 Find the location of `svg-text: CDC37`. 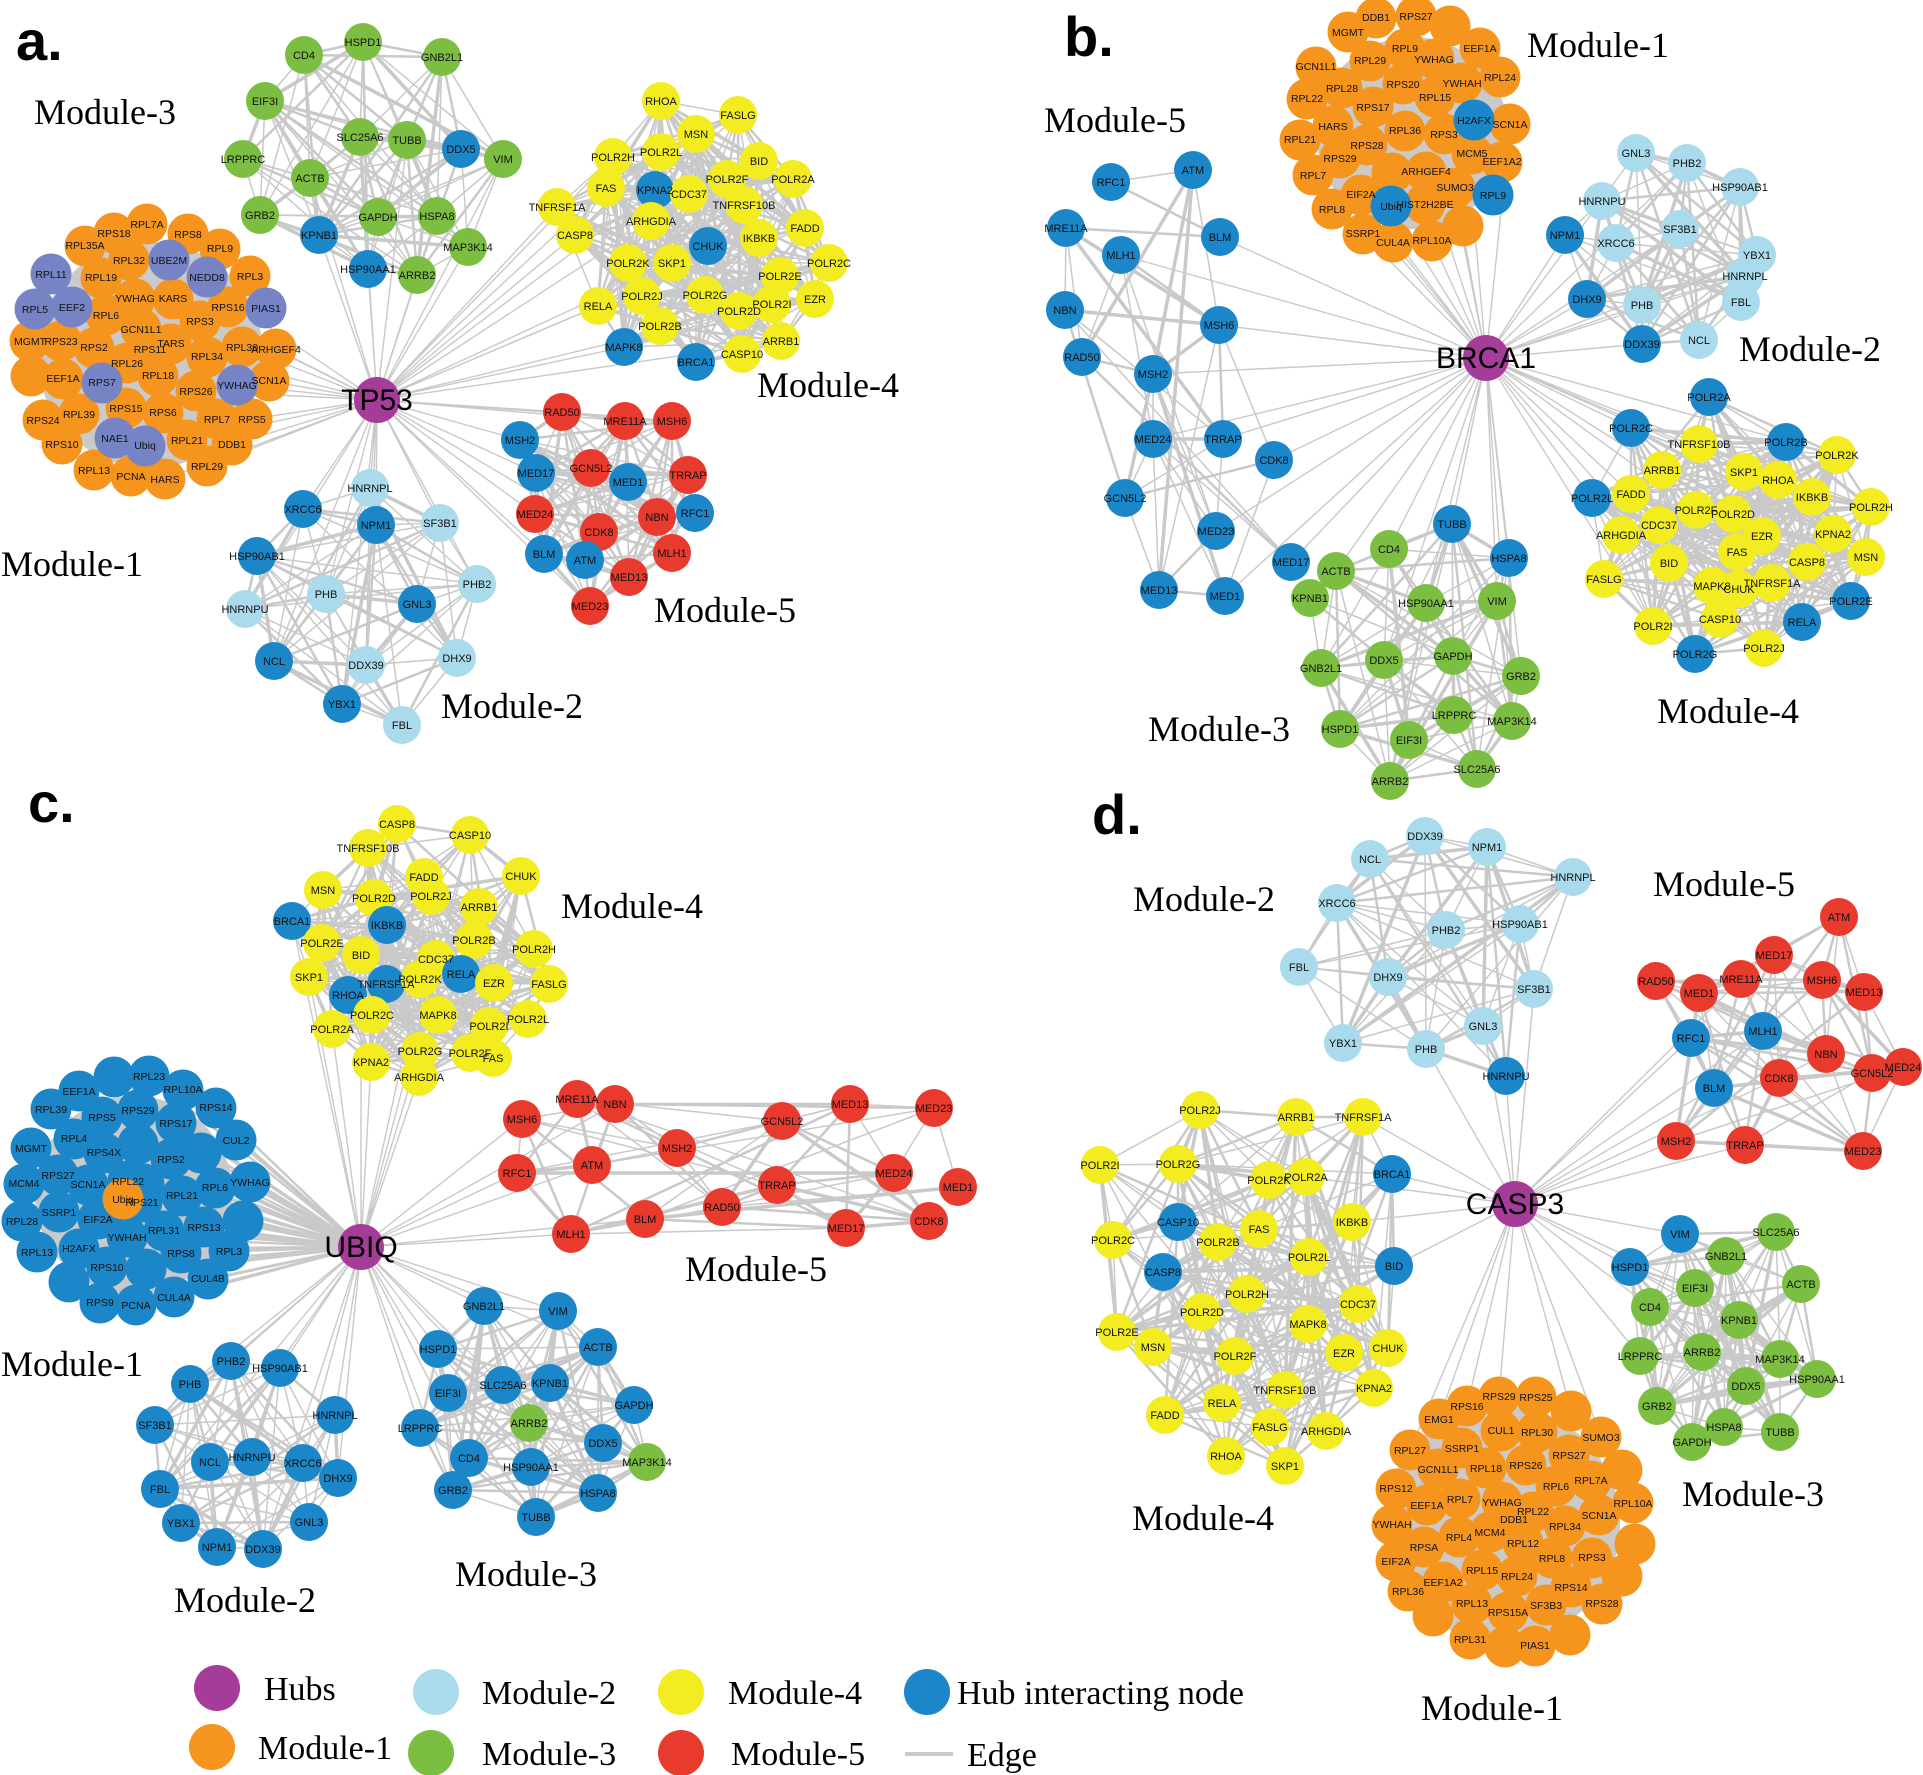

svg-text: CDC37 is located at coordinates (1659, 526).